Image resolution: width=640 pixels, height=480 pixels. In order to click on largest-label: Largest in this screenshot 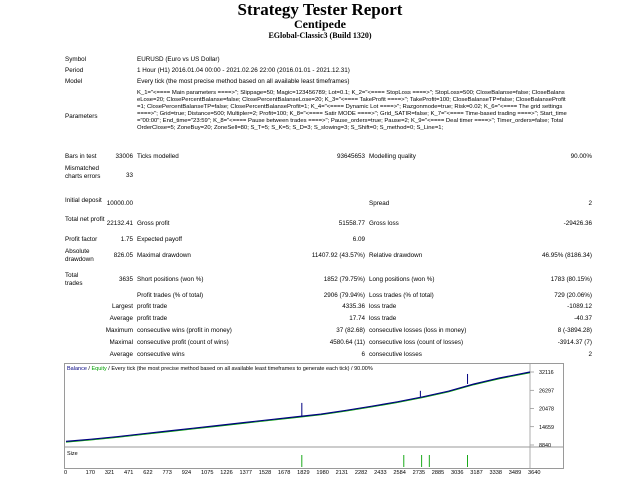, I will do `click(122, 306)`.